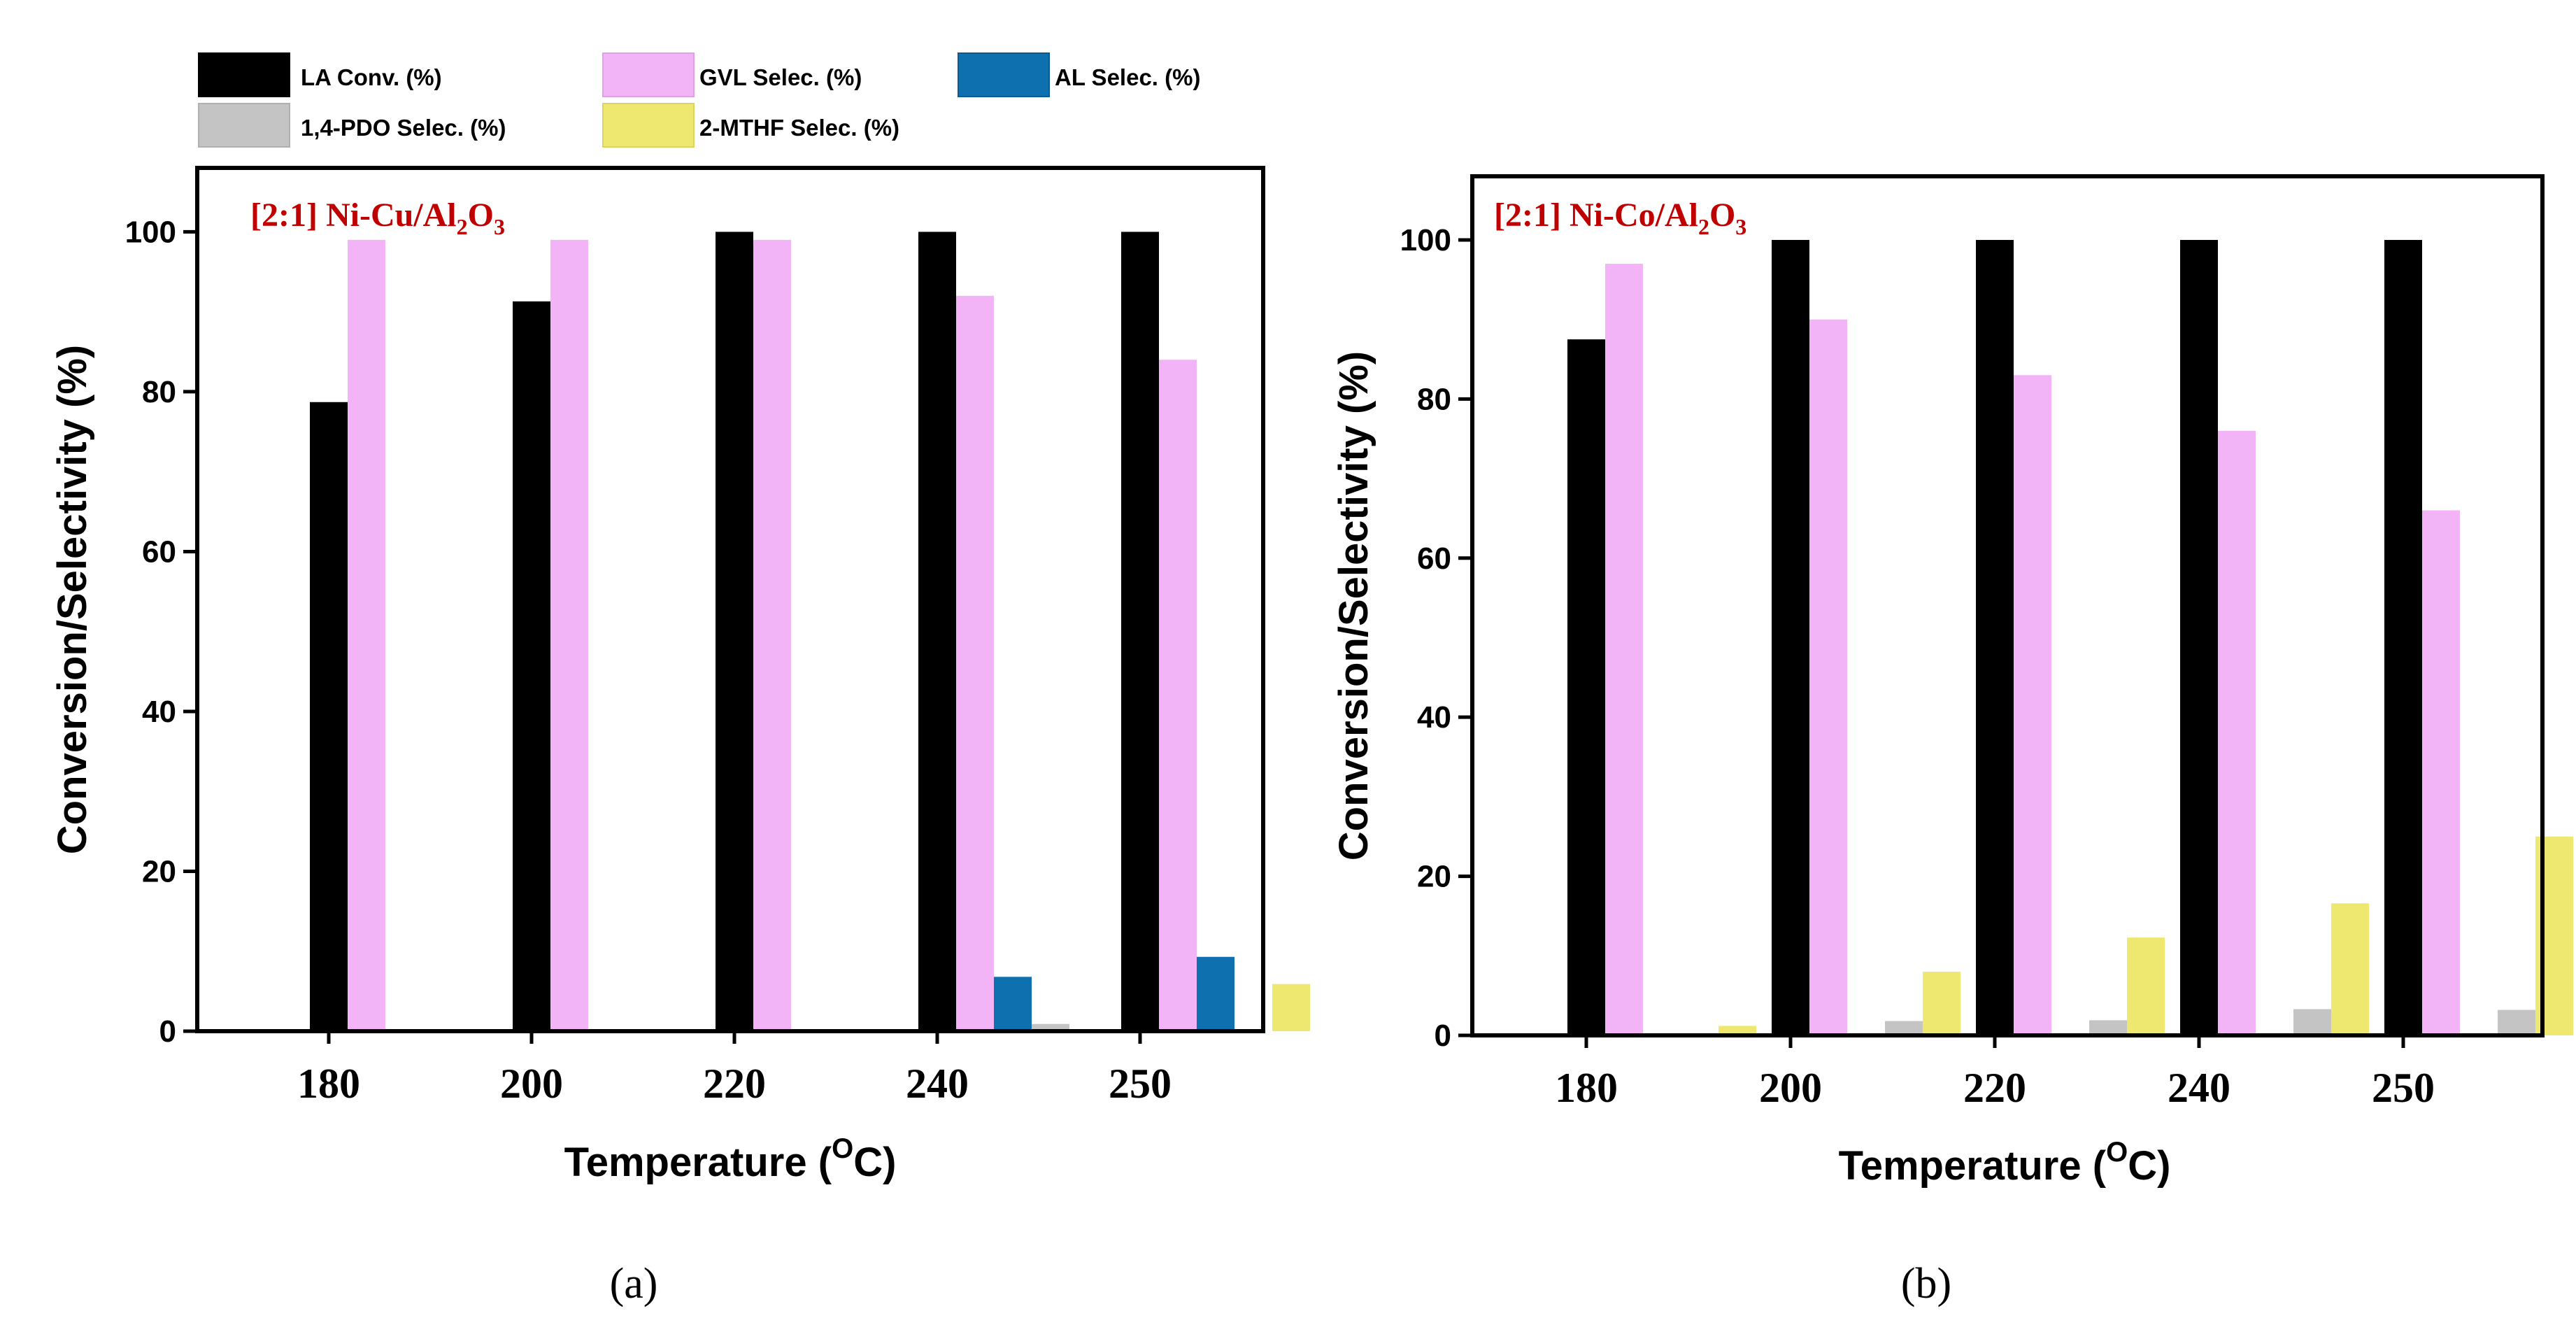 The height and width of the screenshot is (1332, 2576). What do you see at coordinates (2403, 1088) in the screenshot?
I see `panel-b-x-tick-label: 250` at bounding box center [2403, 1088].